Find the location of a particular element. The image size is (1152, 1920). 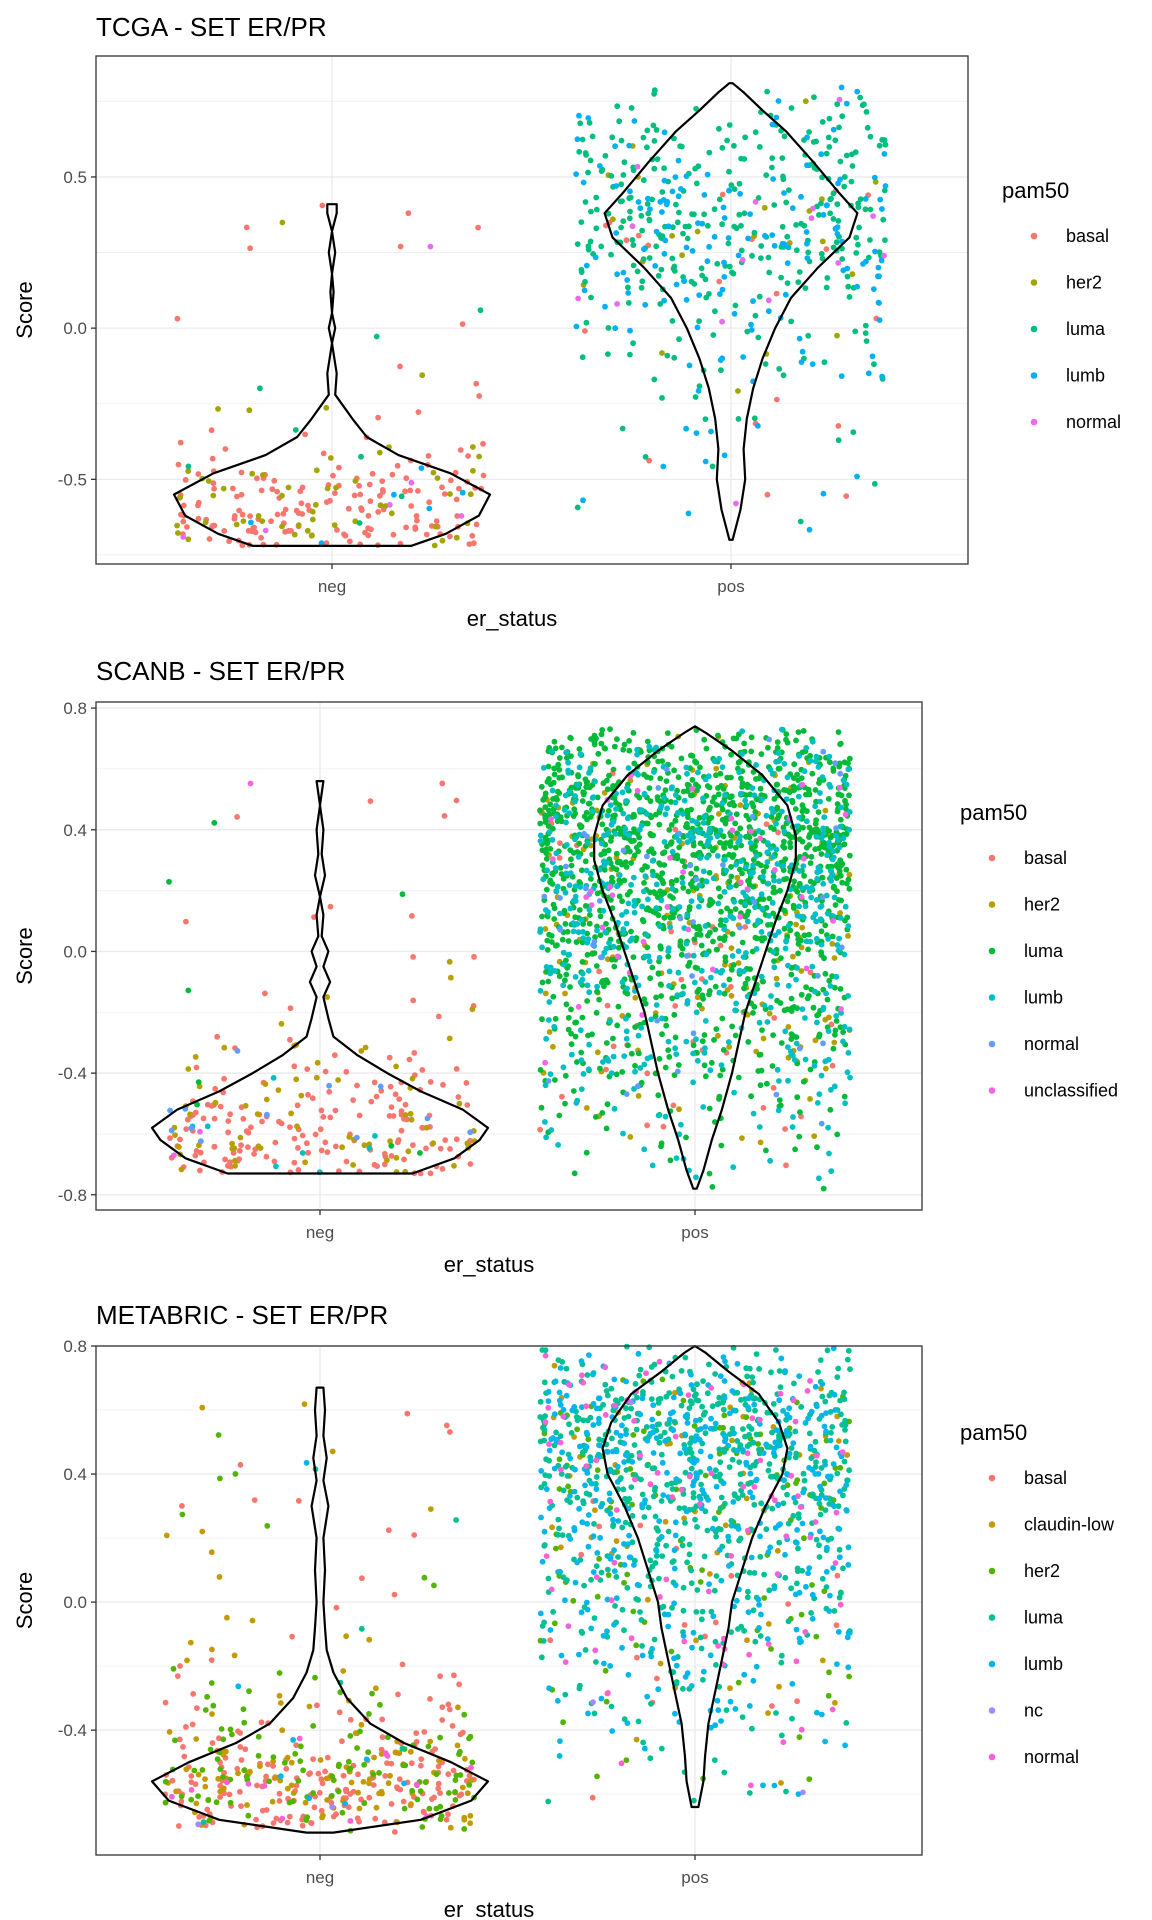

point-unclassified is located at coordinates (774, 870).